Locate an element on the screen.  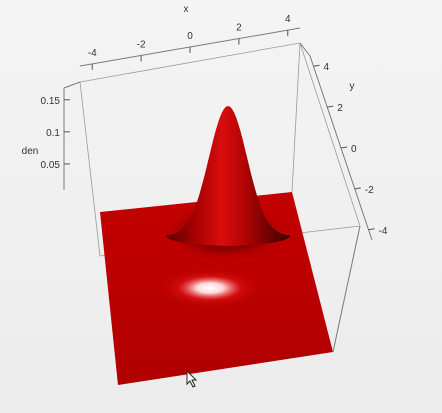
z-axis-label: den is located at coordinates (30, 151).